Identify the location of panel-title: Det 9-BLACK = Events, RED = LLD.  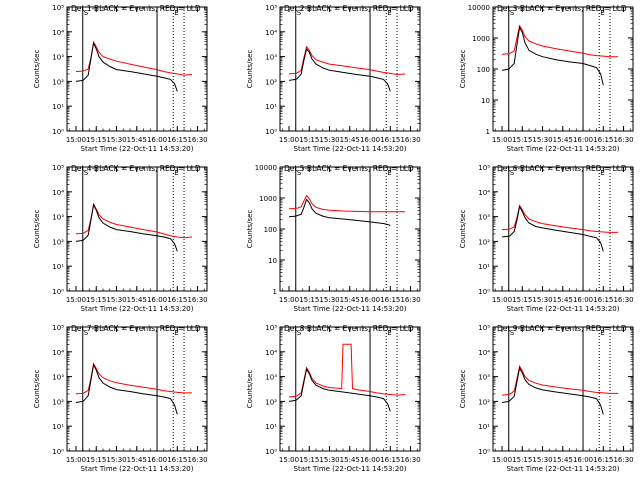
(562, 328).